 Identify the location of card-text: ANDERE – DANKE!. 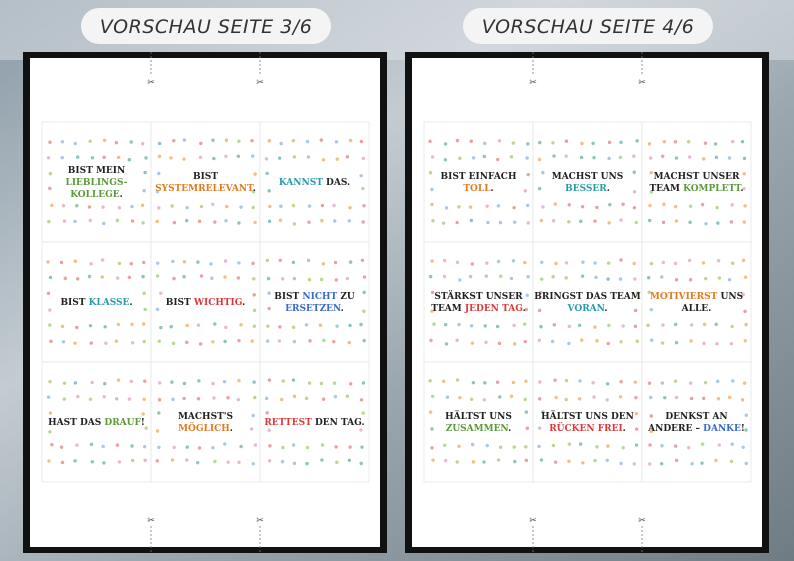
(696, 429).